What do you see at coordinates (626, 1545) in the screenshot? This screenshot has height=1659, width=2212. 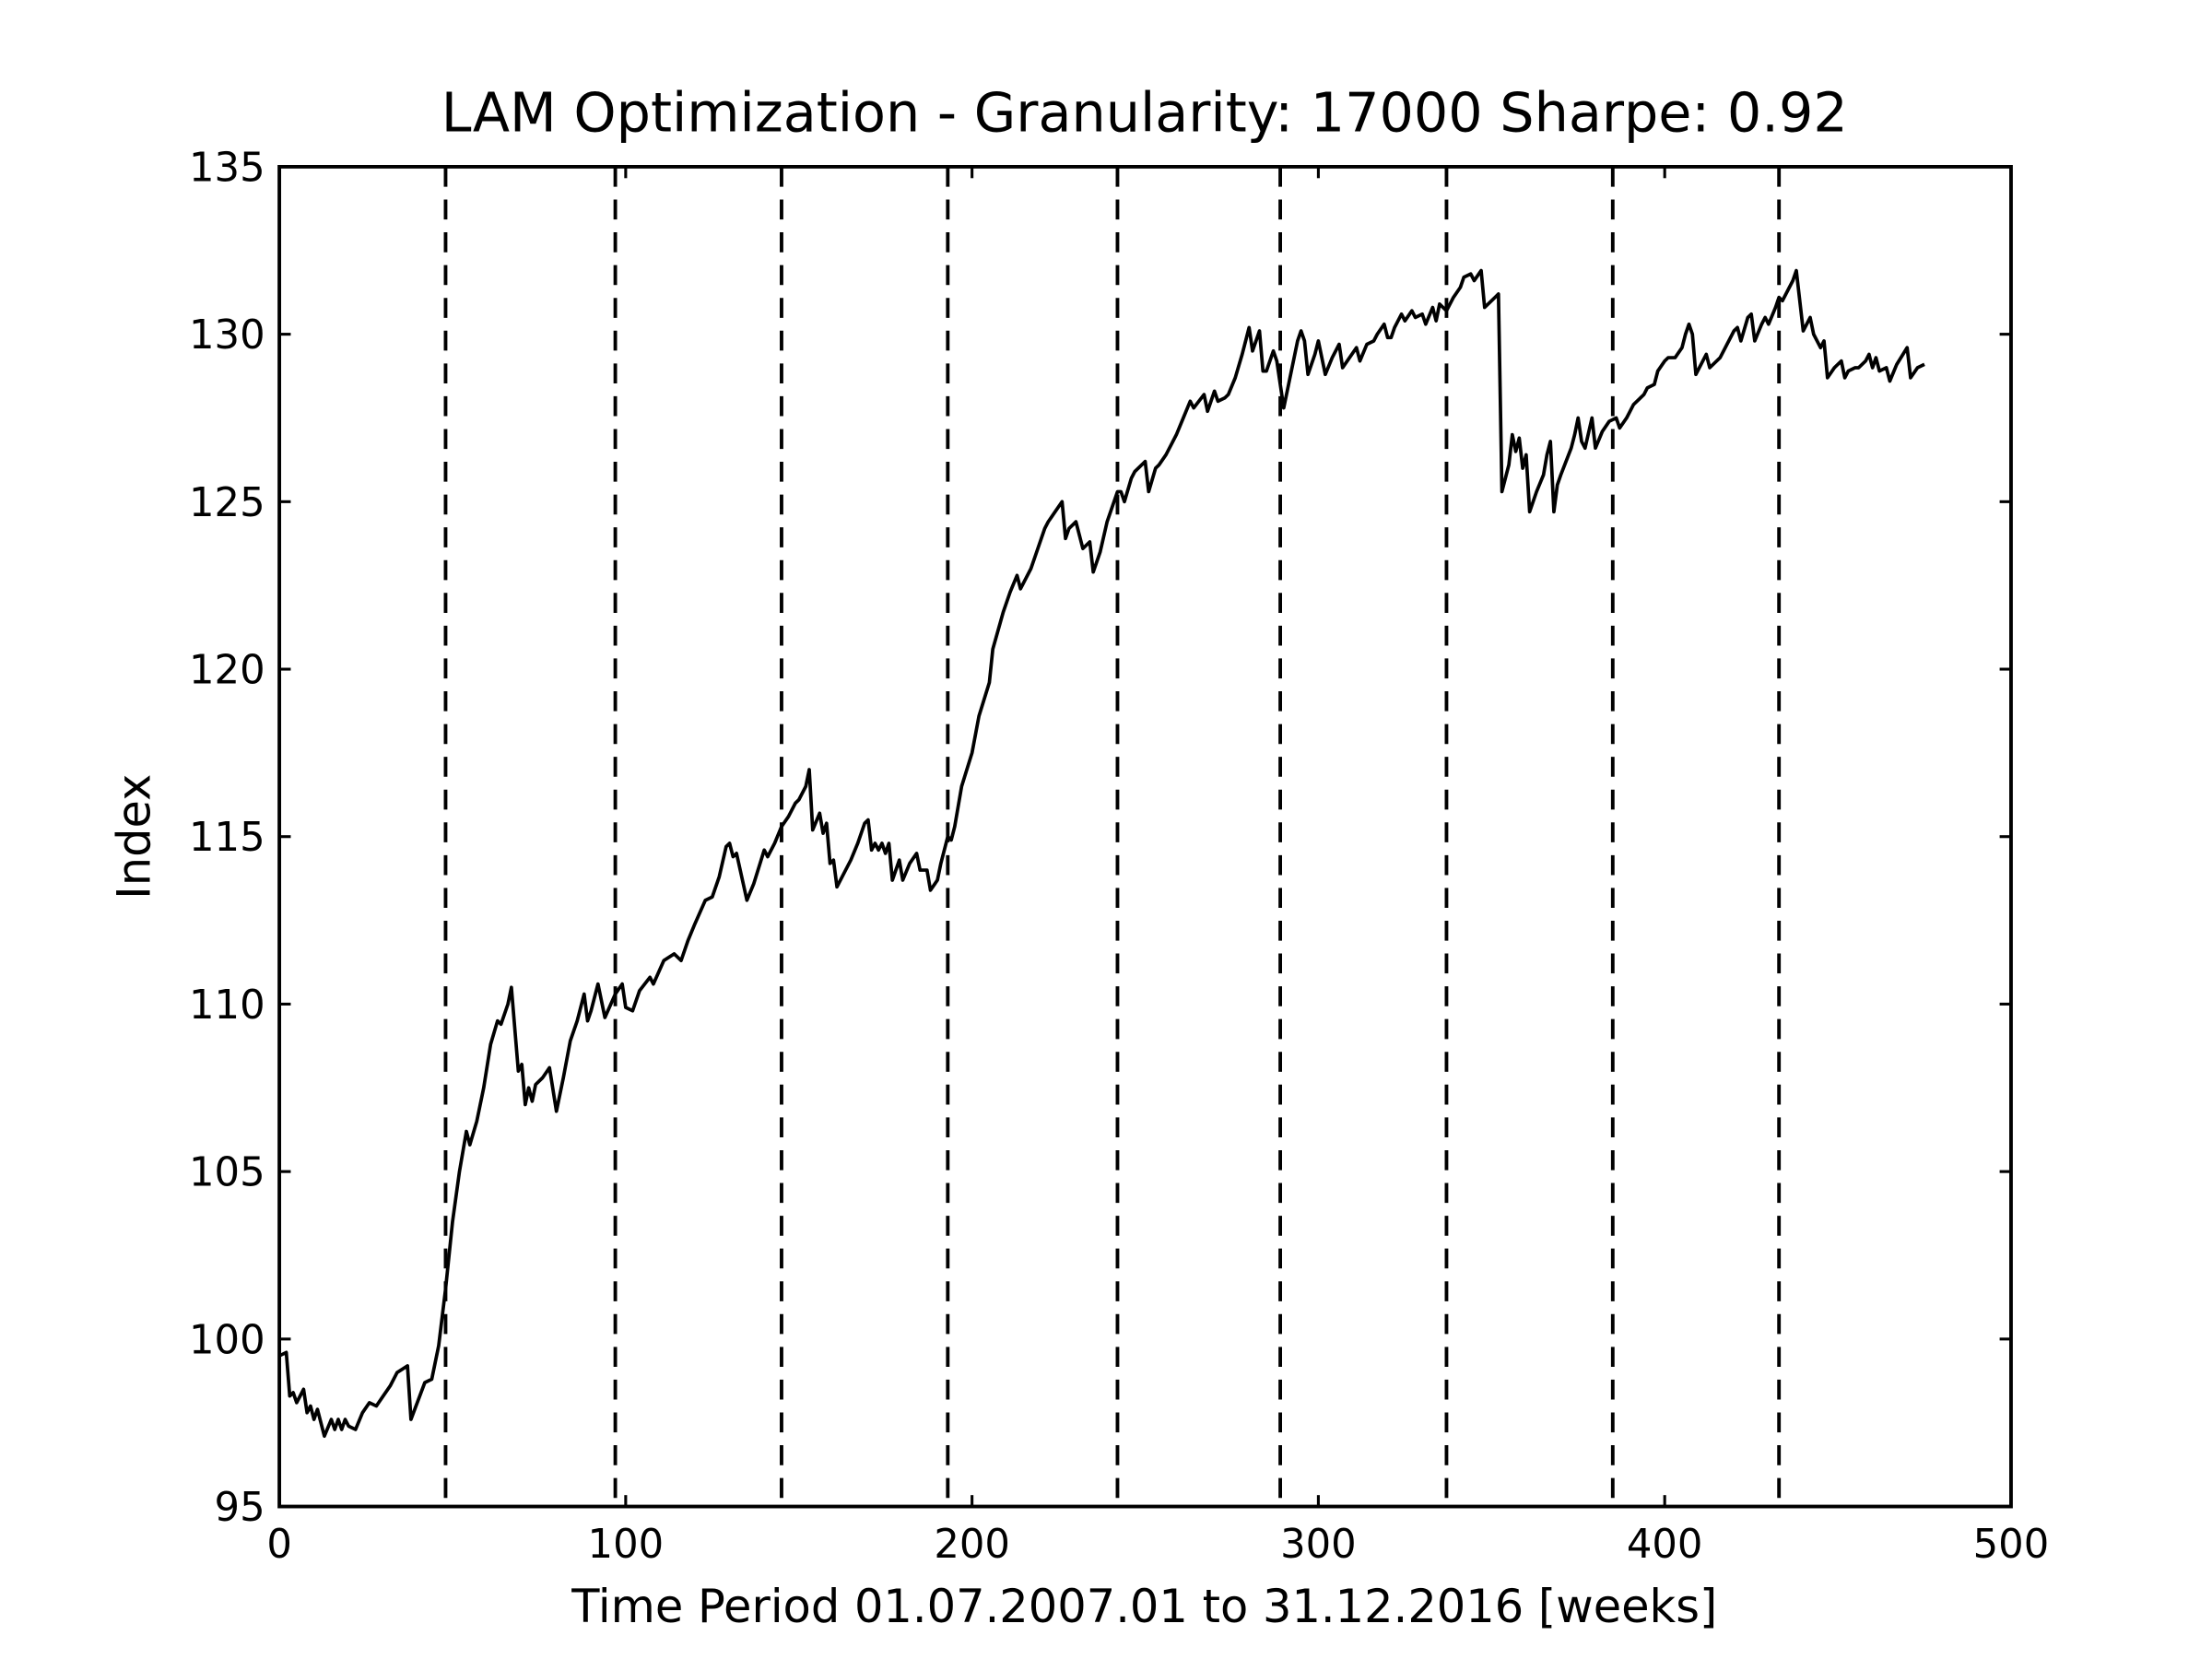 I see `x-tick-label: 100` at bounding box center [626, 1545].